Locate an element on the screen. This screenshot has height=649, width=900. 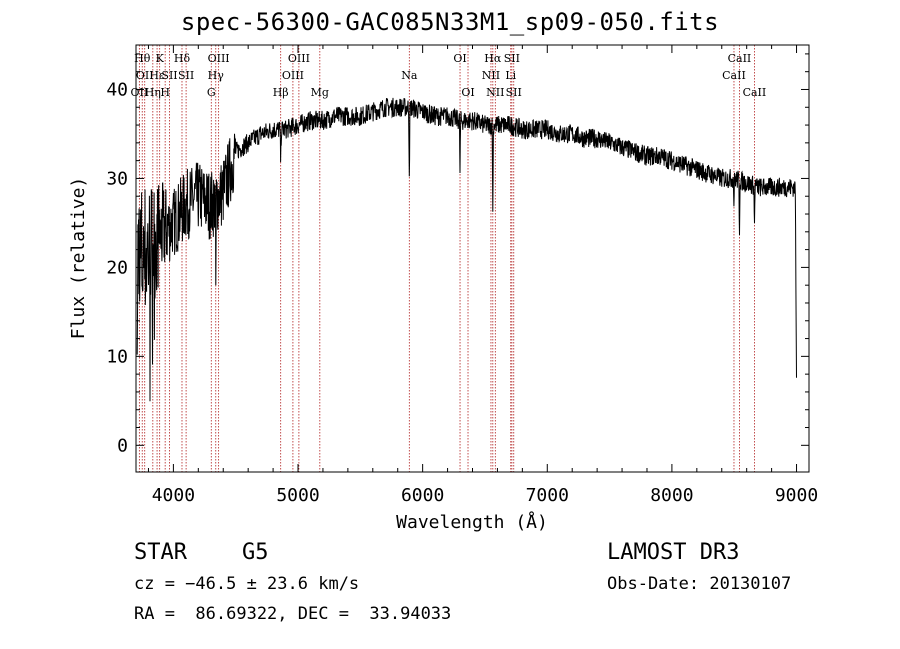
x-axis-label: Wavelength (Å) is located at coordinates (472, 522).